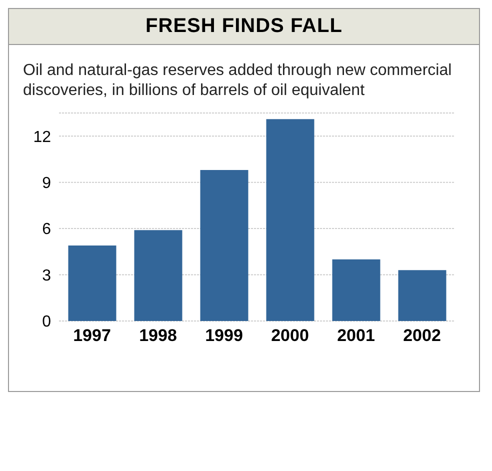  Describe the element at coordinates (47, 183) in the screenshot. I see `y-tick-label: 9` at that location.